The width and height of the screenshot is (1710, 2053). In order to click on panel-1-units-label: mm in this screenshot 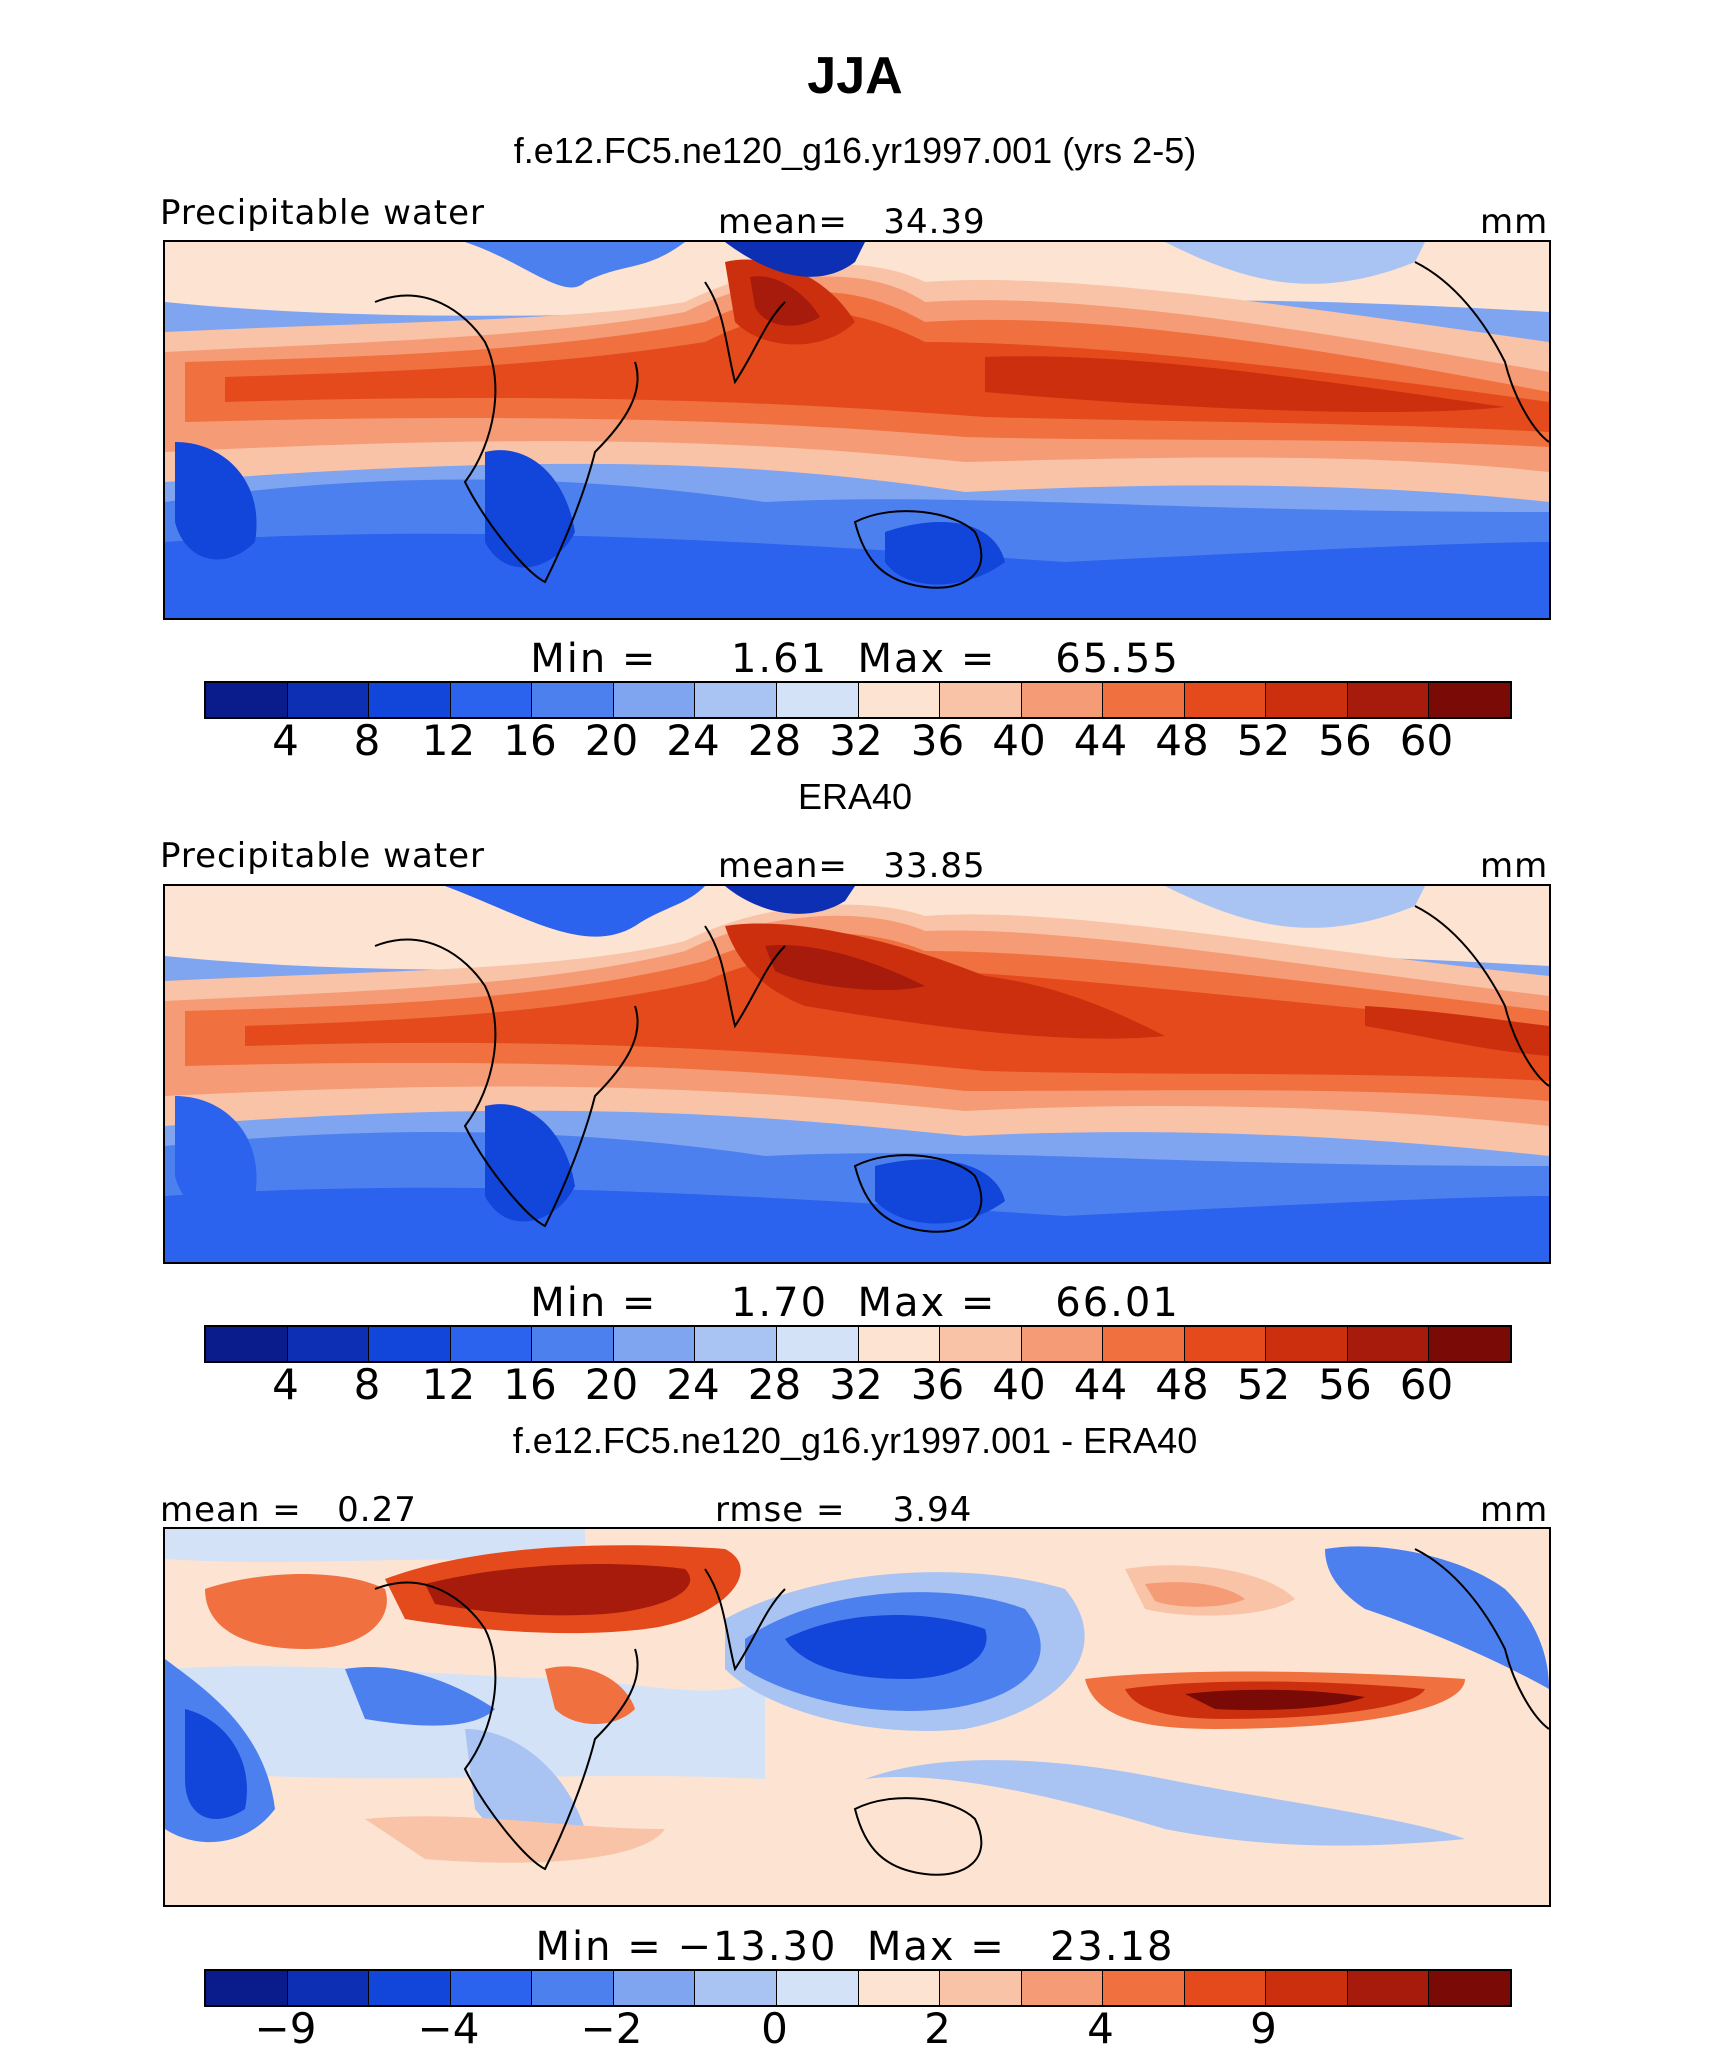, I will do `click(1514, 222)`.